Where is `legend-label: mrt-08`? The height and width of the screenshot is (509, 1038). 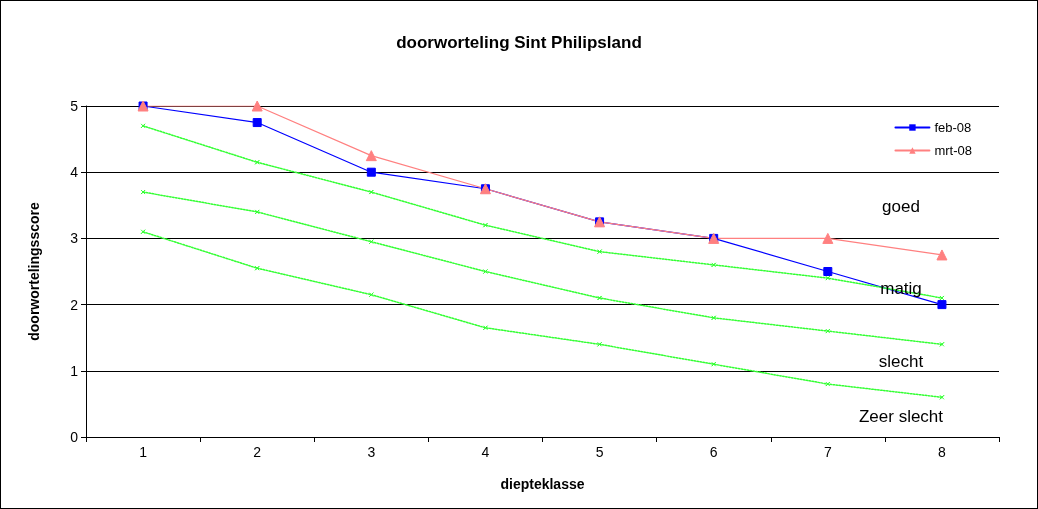 legend-label: mrt-08 is located at coordinates (953, 150).